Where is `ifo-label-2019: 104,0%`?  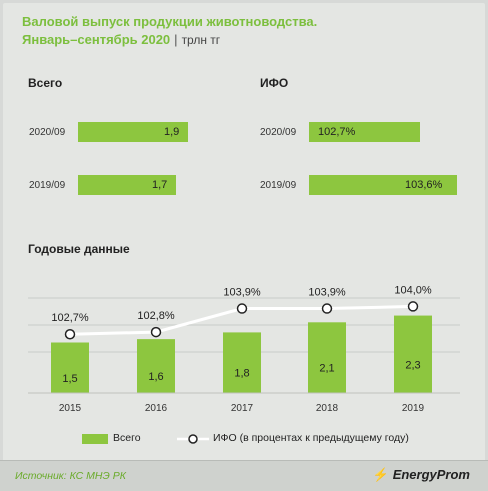
ifo-label-2019: 104,0% is located at coordinates (413, 290).